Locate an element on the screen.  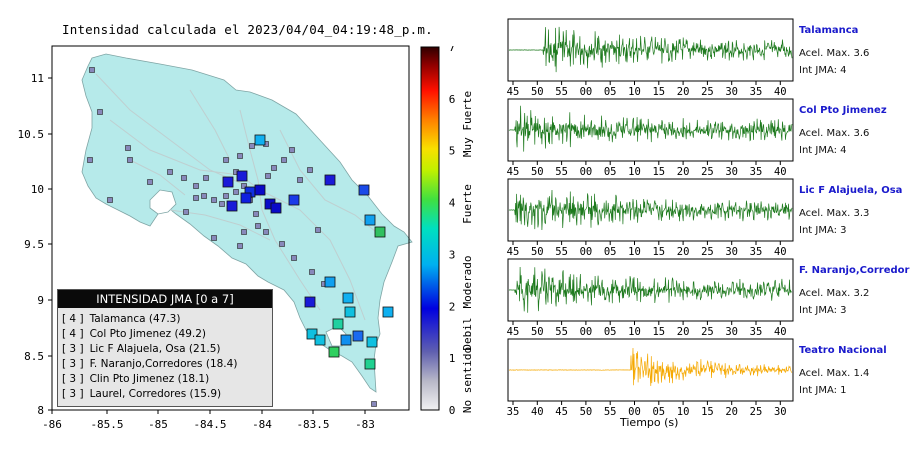
legend-item-name: Laurel, Corredores (15.9) is located at coordinates (155, 394).